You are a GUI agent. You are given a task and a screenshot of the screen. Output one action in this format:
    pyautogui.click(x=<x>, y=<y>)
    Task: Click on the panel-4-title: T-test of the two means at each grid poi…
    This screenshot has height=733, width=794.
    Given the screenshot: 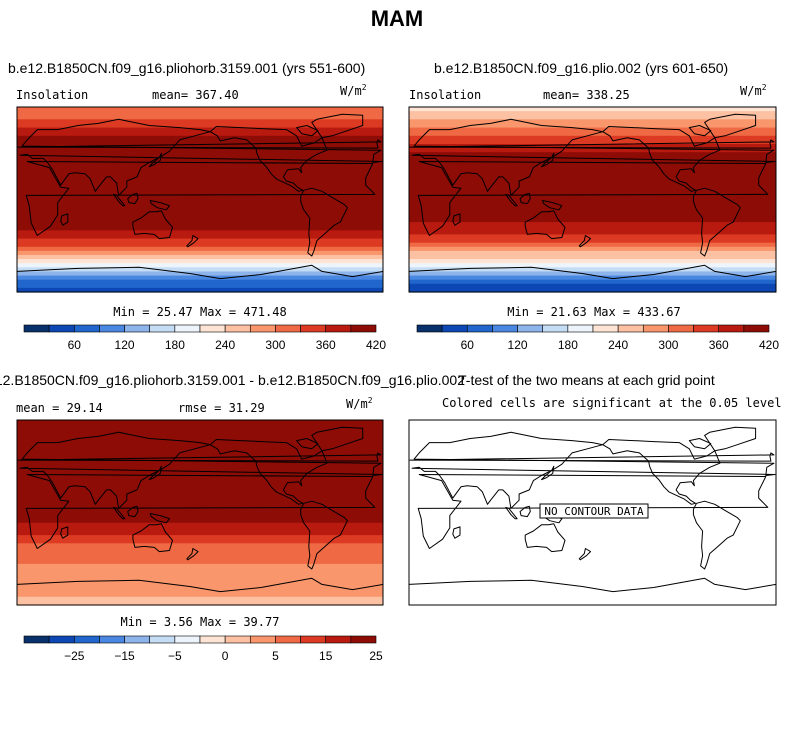 What is the action you would take?
    pyautogui.click(x=586, y=380)
    